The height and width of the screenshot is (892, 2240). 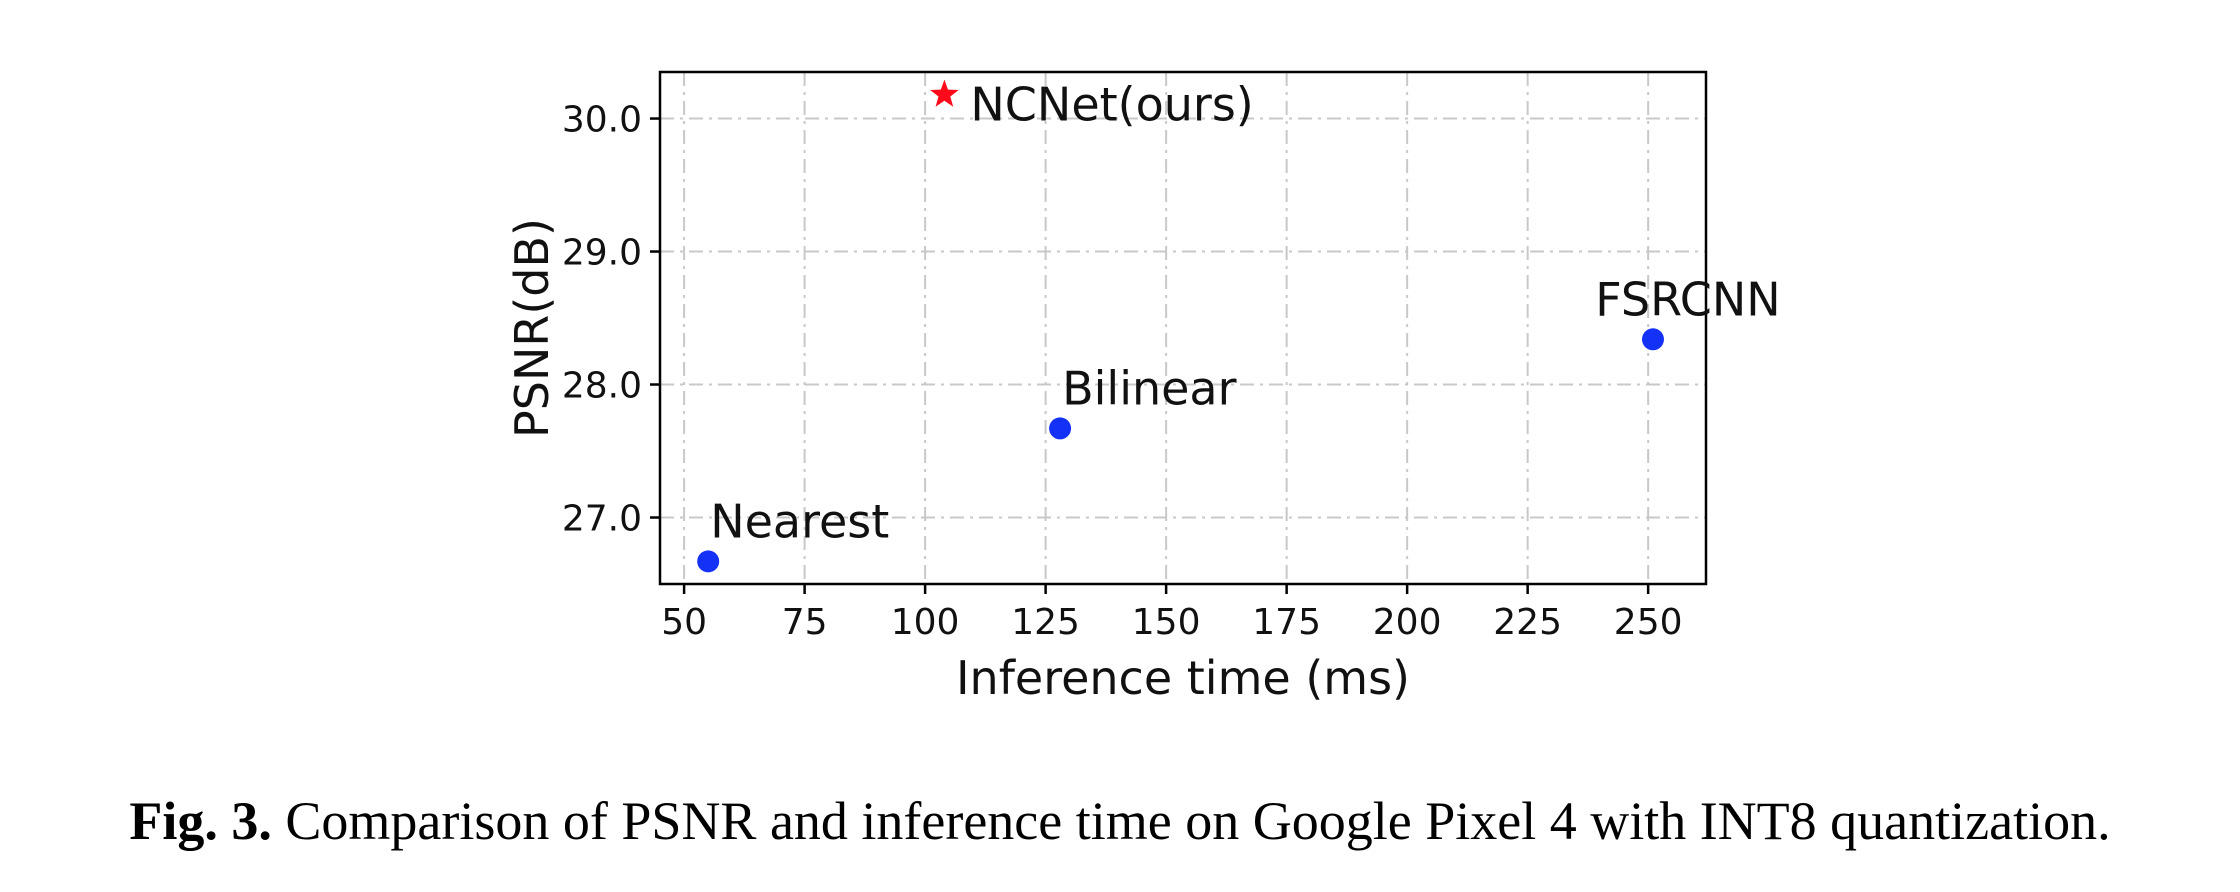 I want to click on data-point-label: FSRCNN, so click(x=1687, y=299).